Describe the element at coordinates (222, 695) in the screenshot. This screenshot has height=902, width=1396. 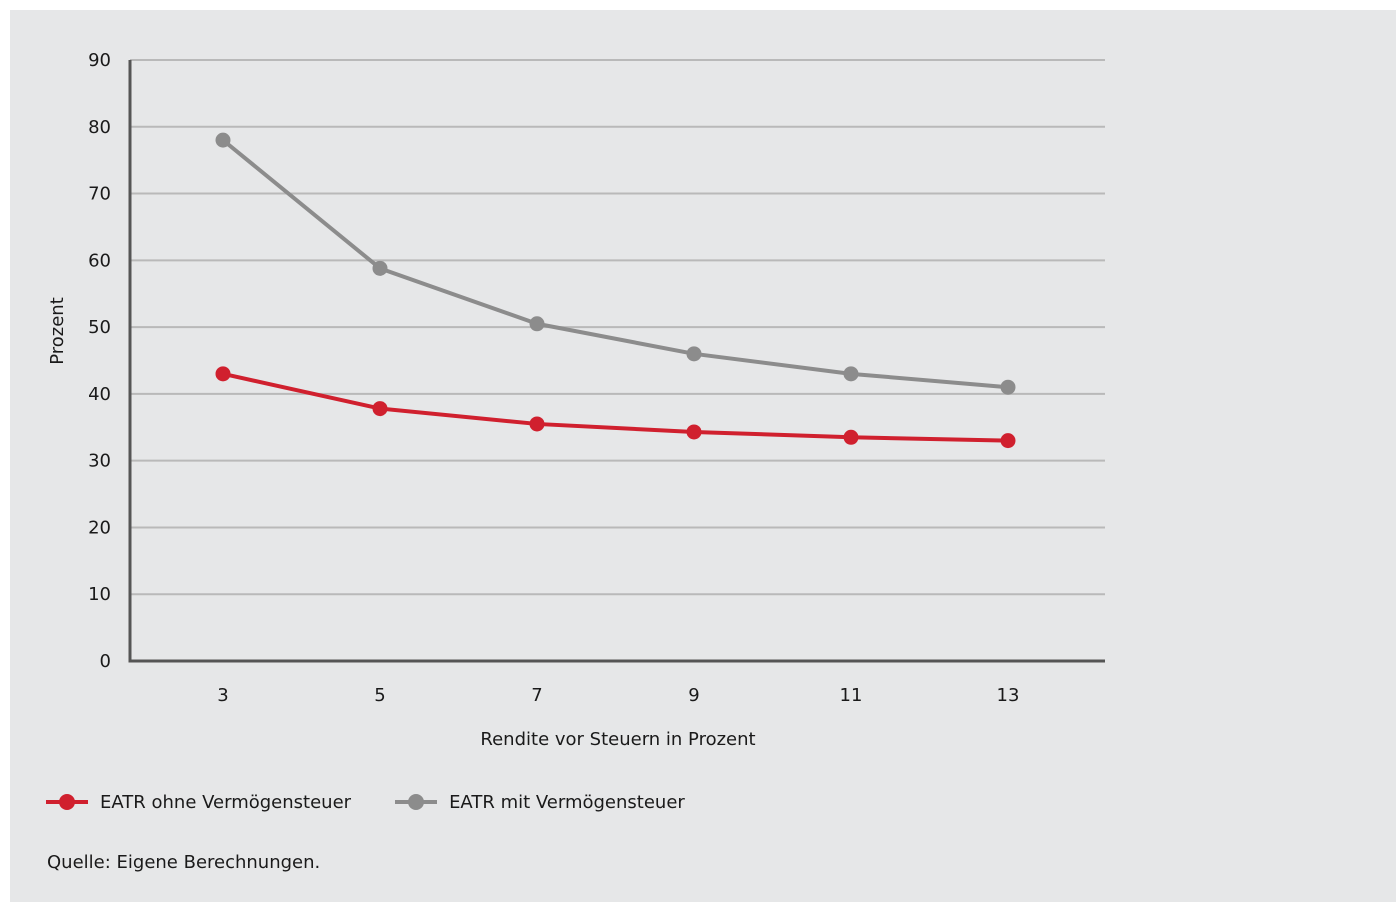
I see `x-tick-label: 3` at that location.